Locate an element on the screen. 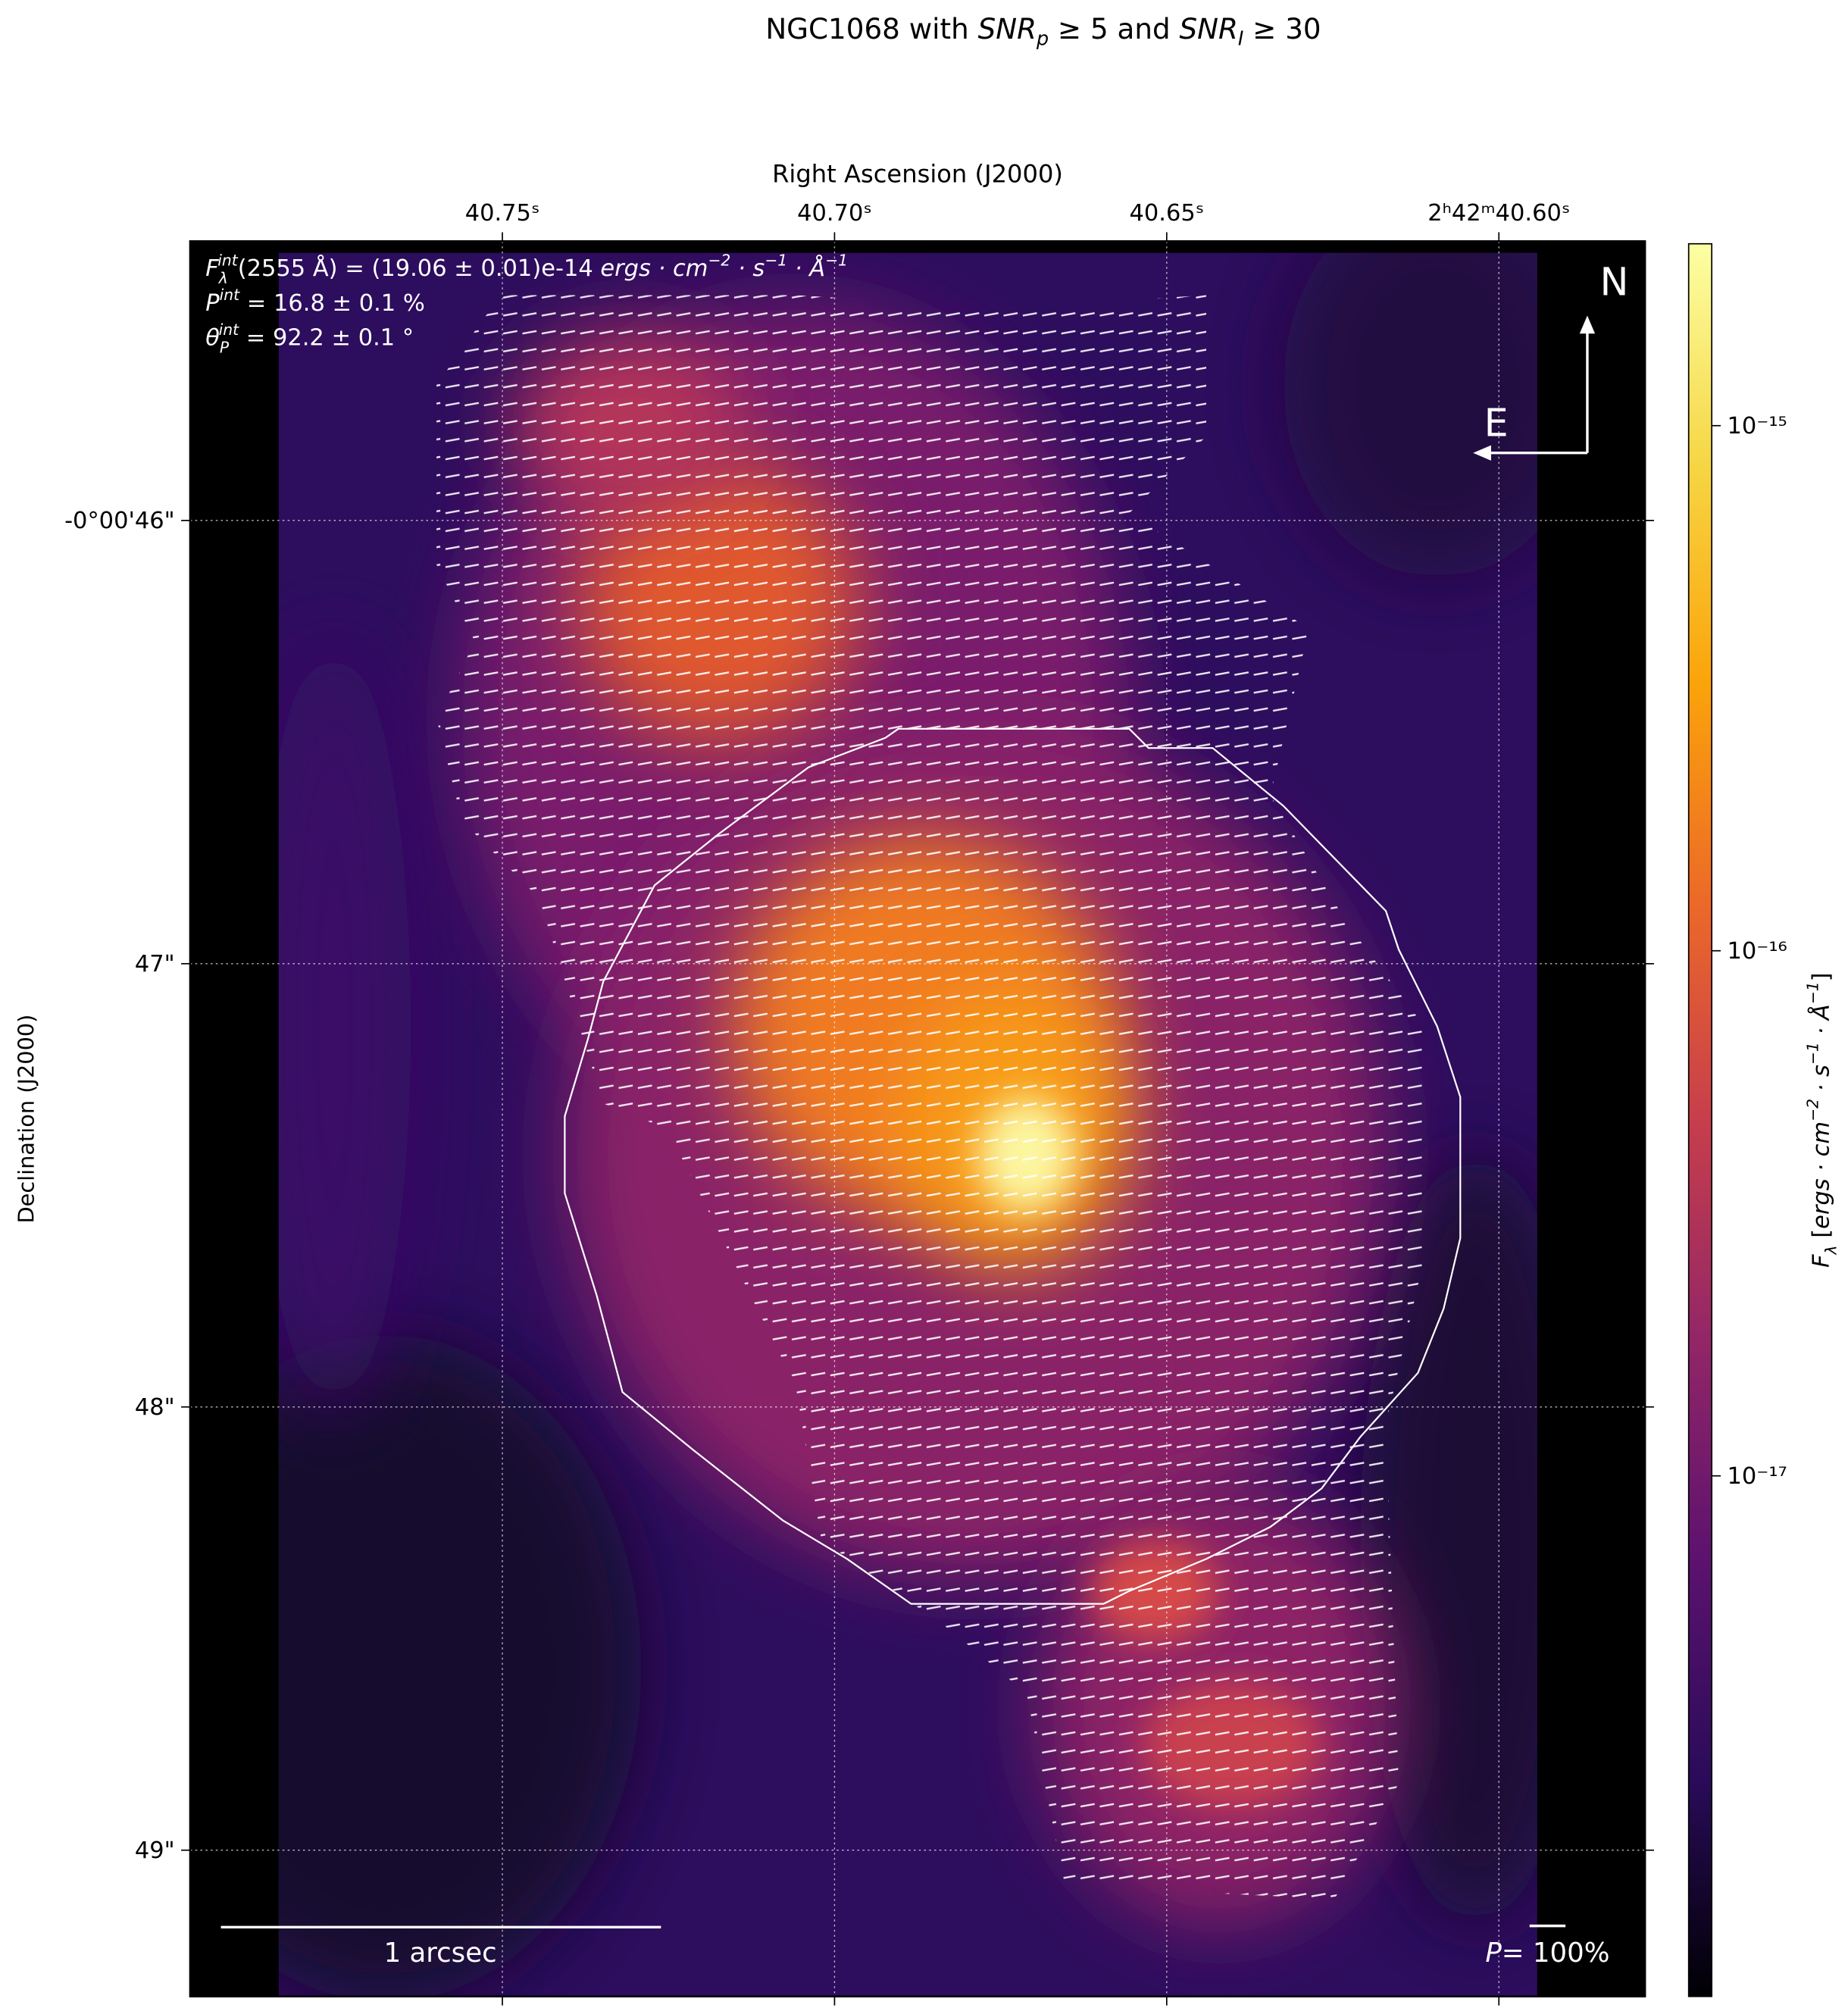  polarization-annotation: Pint = 16.8 ± 0.1 % is located at coordinates (315, 301).